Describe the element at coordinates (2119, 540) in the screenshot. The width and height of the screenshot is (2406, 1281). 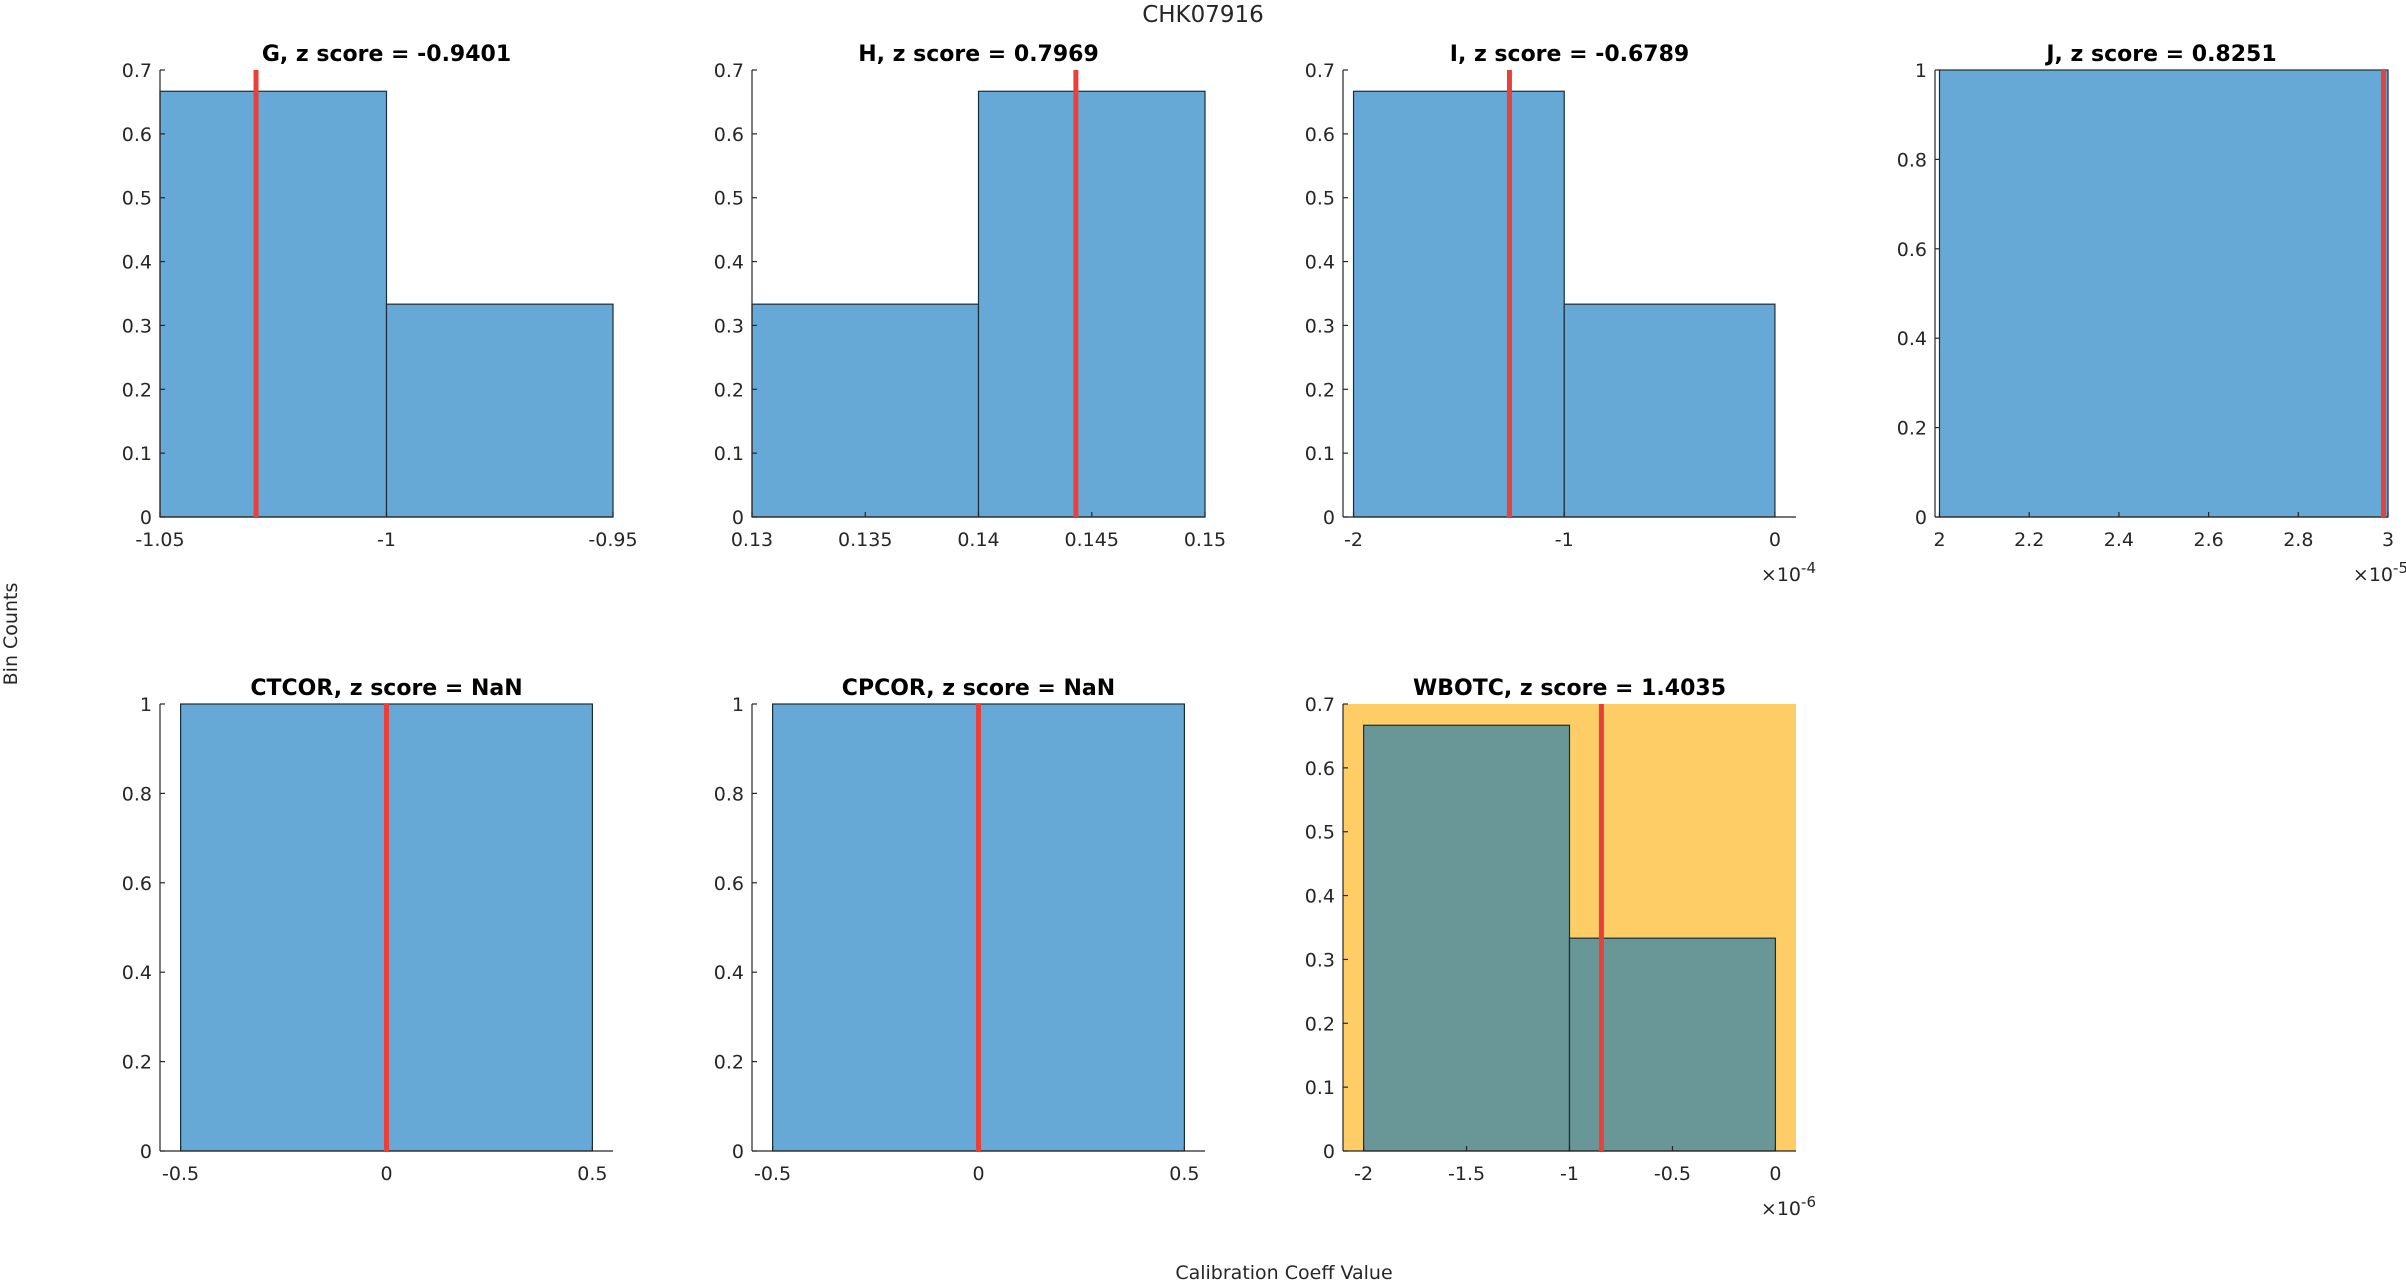
I see `x-tick-label: 2.4` at that location.